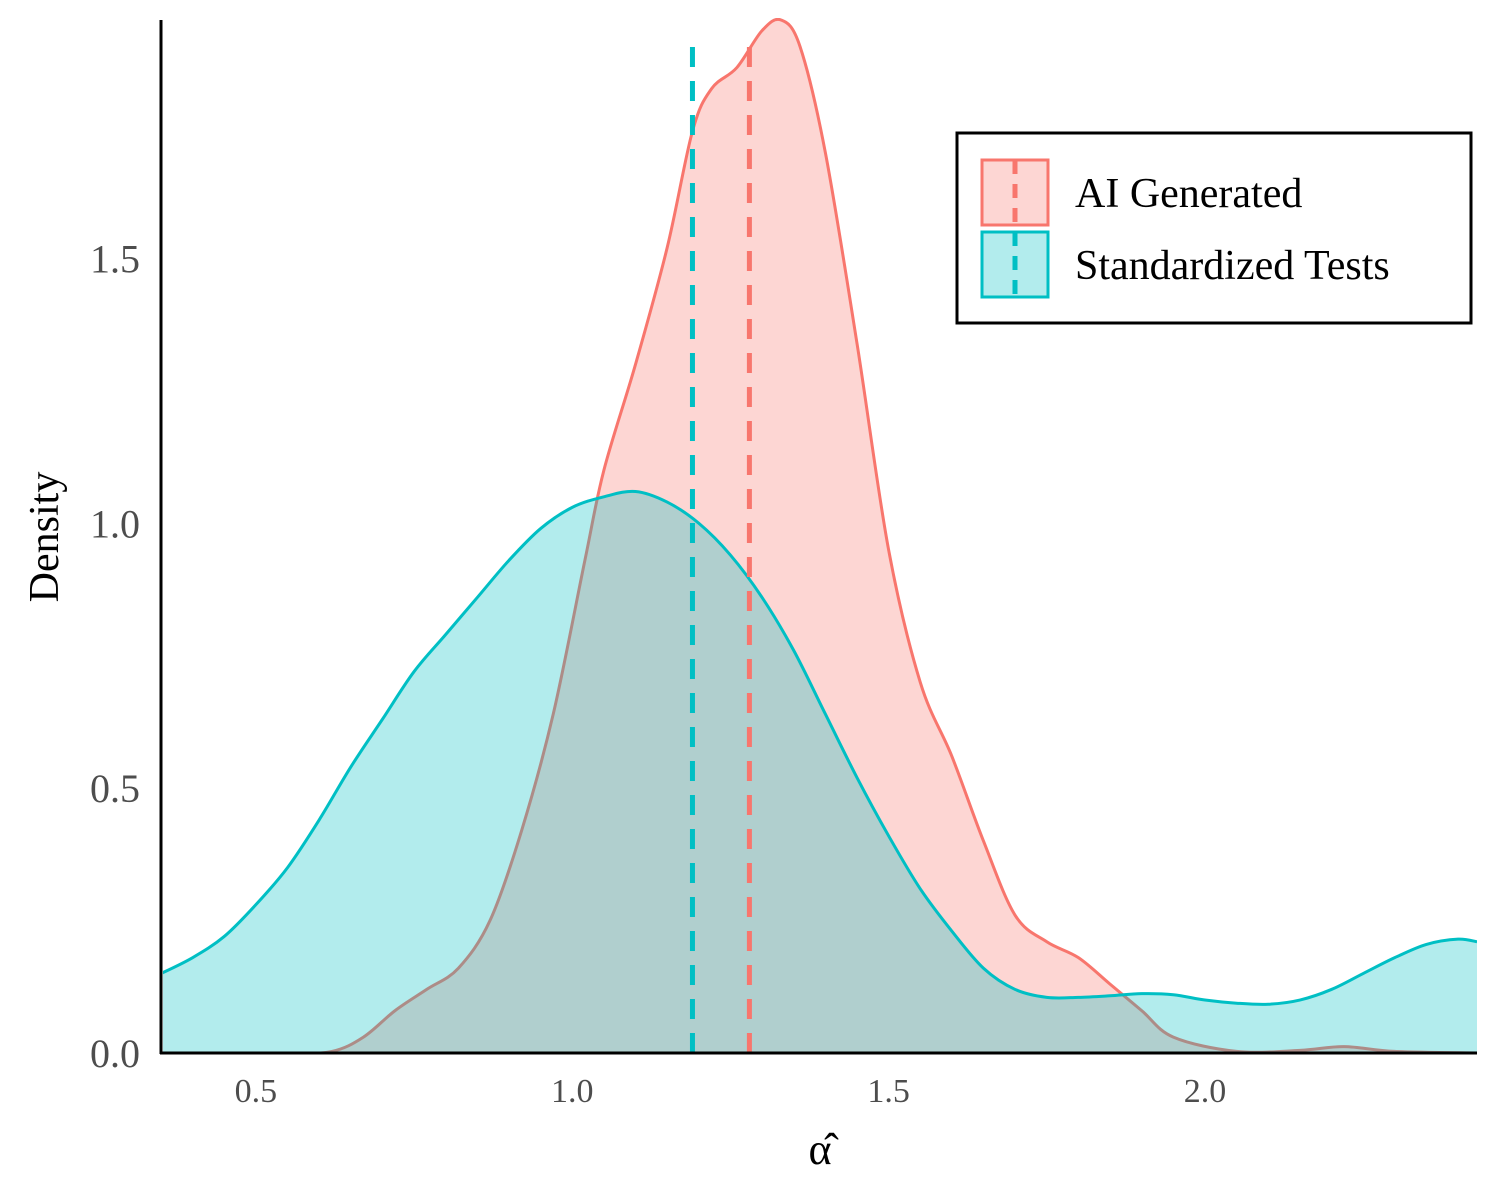 This screenshot has width=1500, height=1200. I want to click on x-tick-label: 2.0, so click(1205, 1091).